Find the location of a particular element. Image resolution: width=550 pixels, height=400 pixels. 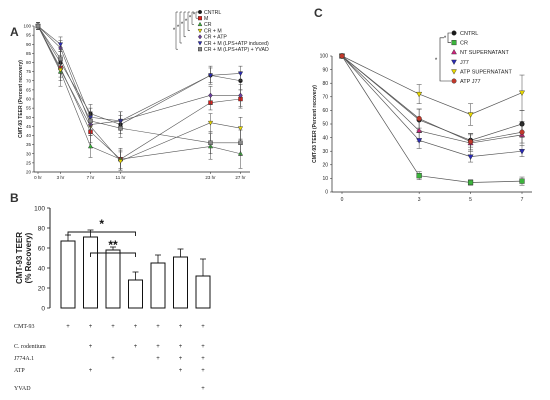

condition-label: YVAD is located at coordinates (22, 389).